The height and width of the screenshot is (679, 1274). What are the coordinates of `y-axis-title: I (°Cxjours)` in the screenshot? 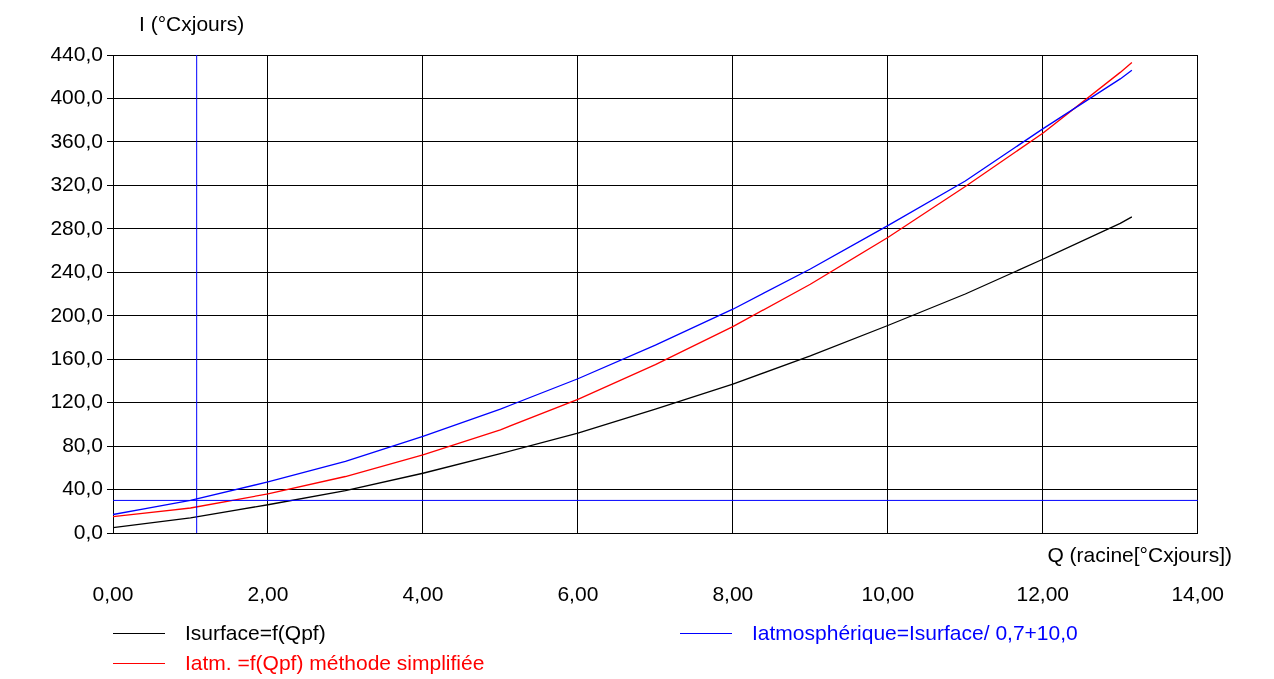 It's located at (192, 24).